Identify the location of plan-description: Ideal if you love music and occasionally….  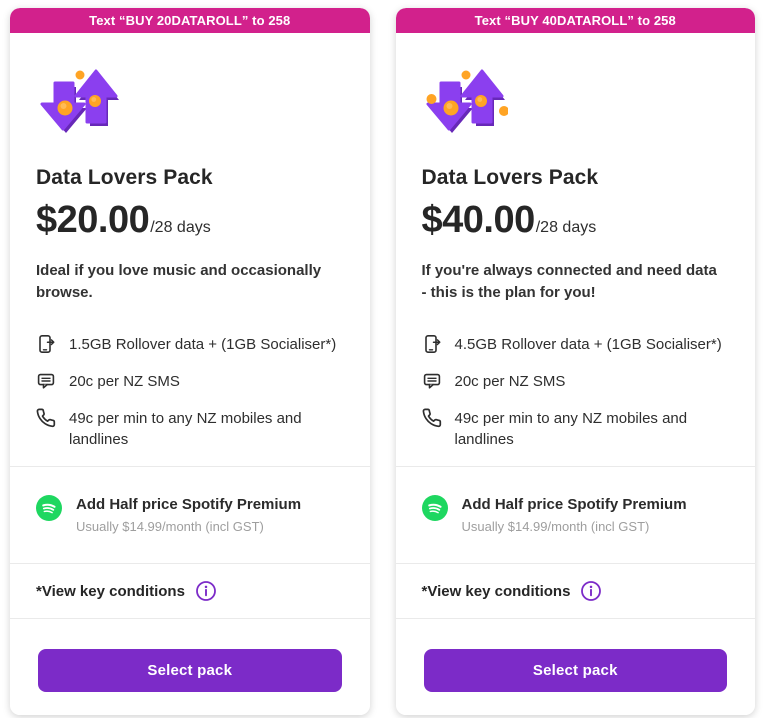
(179, 281).